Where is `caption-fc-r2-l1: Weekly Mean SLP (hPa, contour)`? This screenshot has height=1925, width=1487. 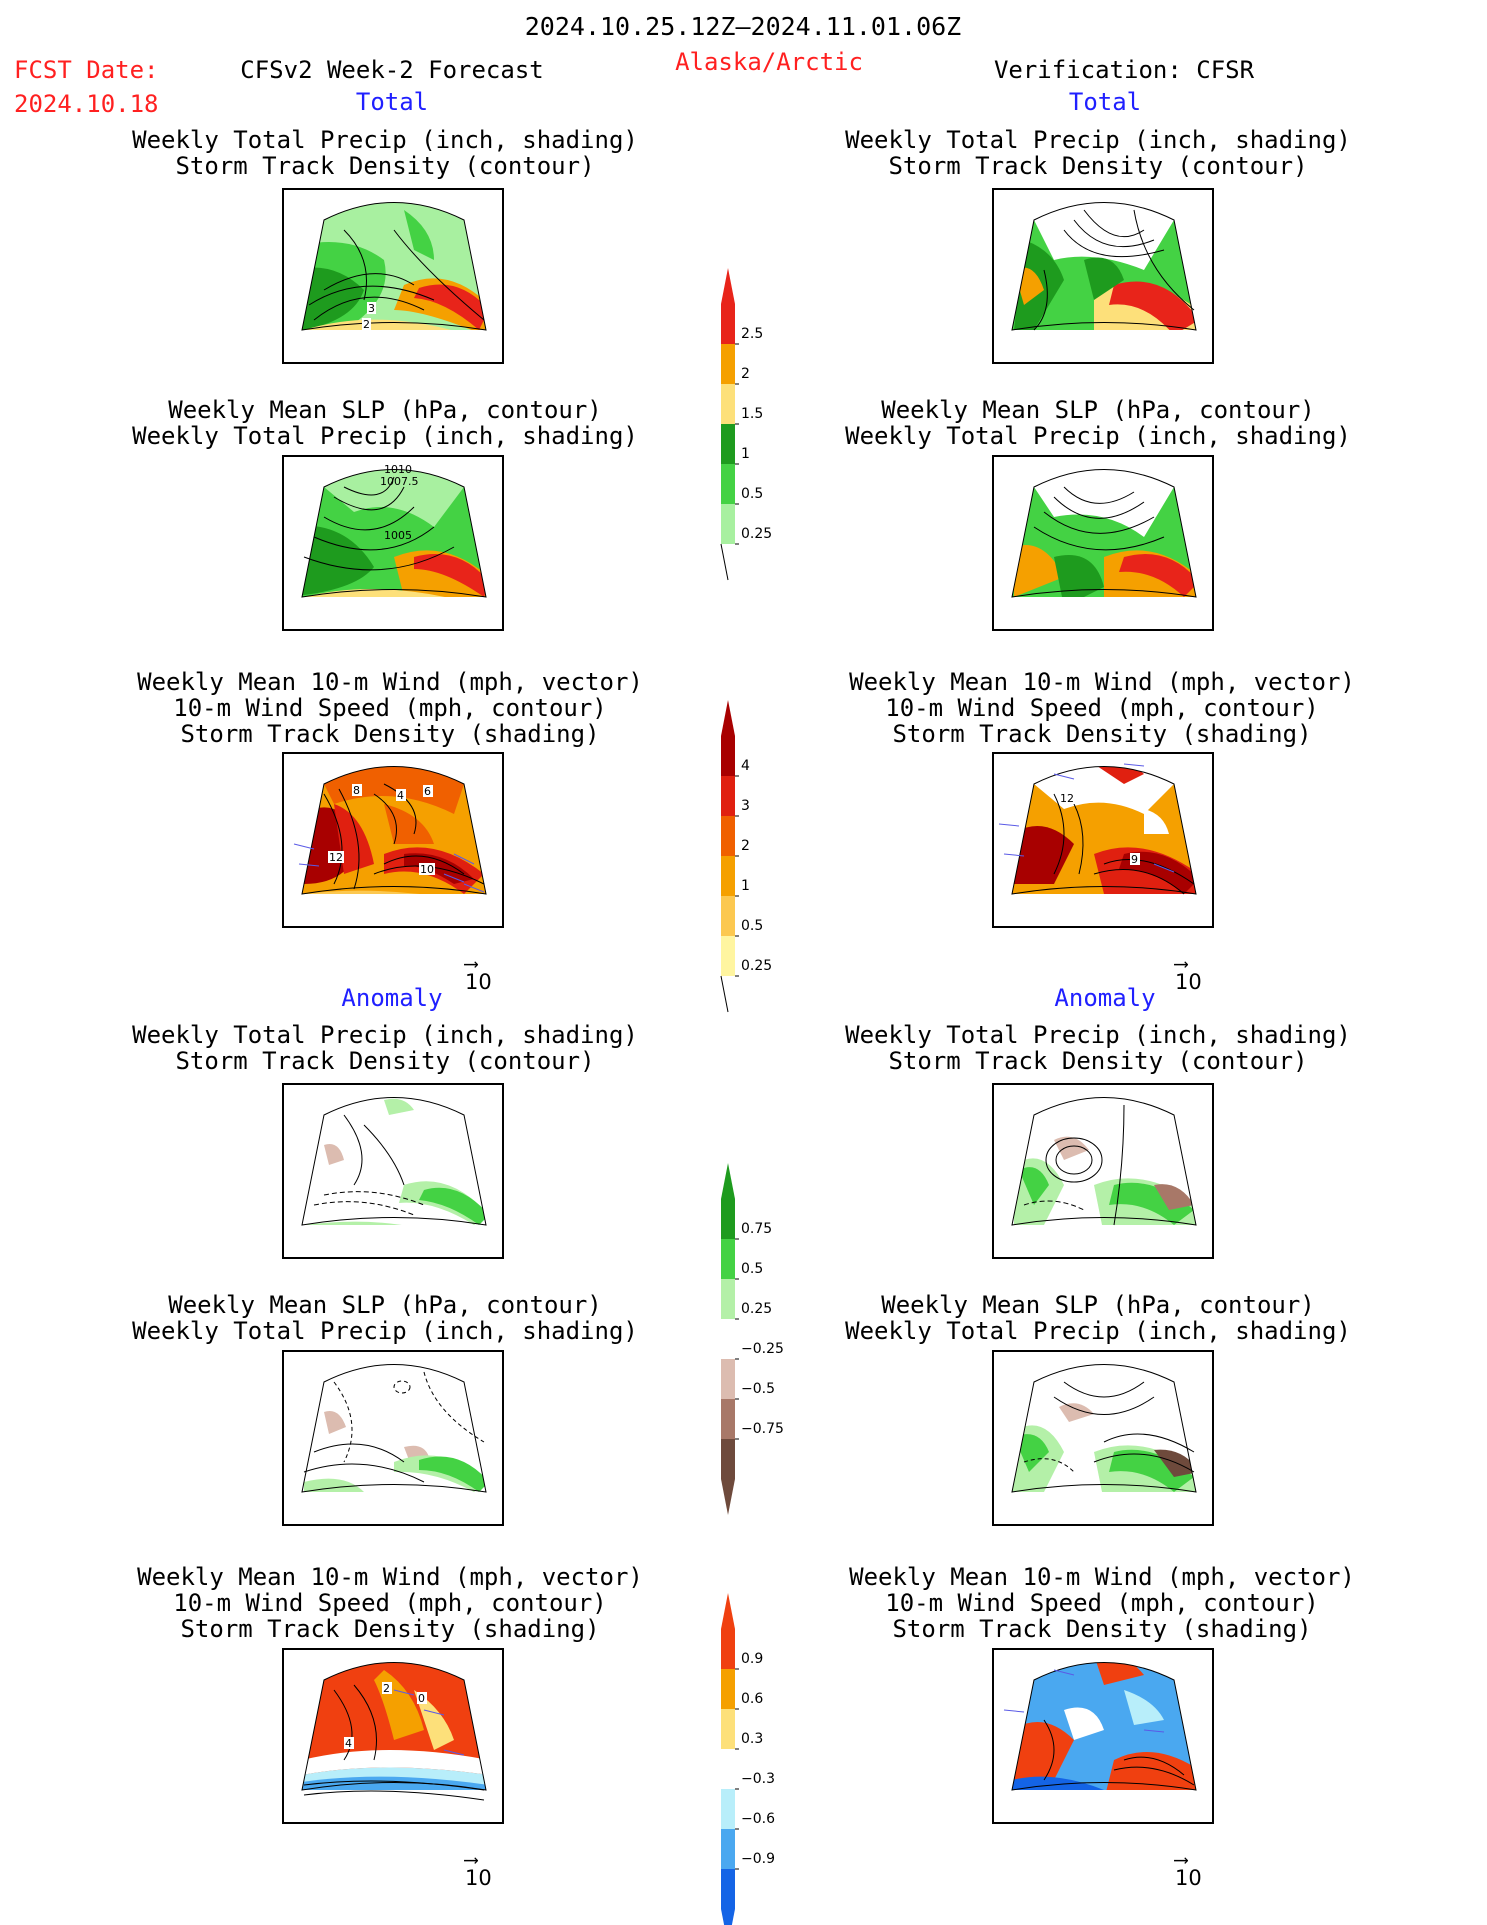 caption-fc-r2-l1: Weekly Mean SLP (hPa, contour) is located at coordinates (385, 410).